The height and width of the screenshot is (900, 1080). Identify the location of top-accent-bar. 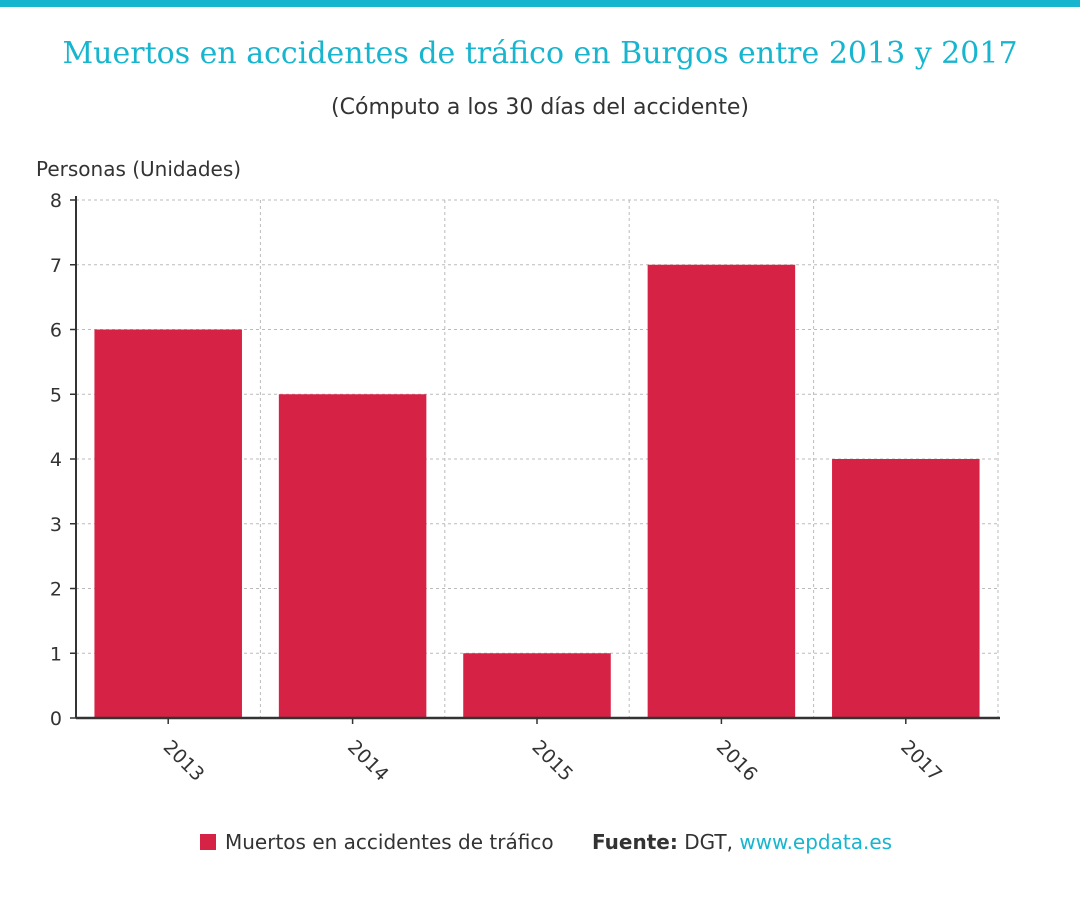
(540, 3).